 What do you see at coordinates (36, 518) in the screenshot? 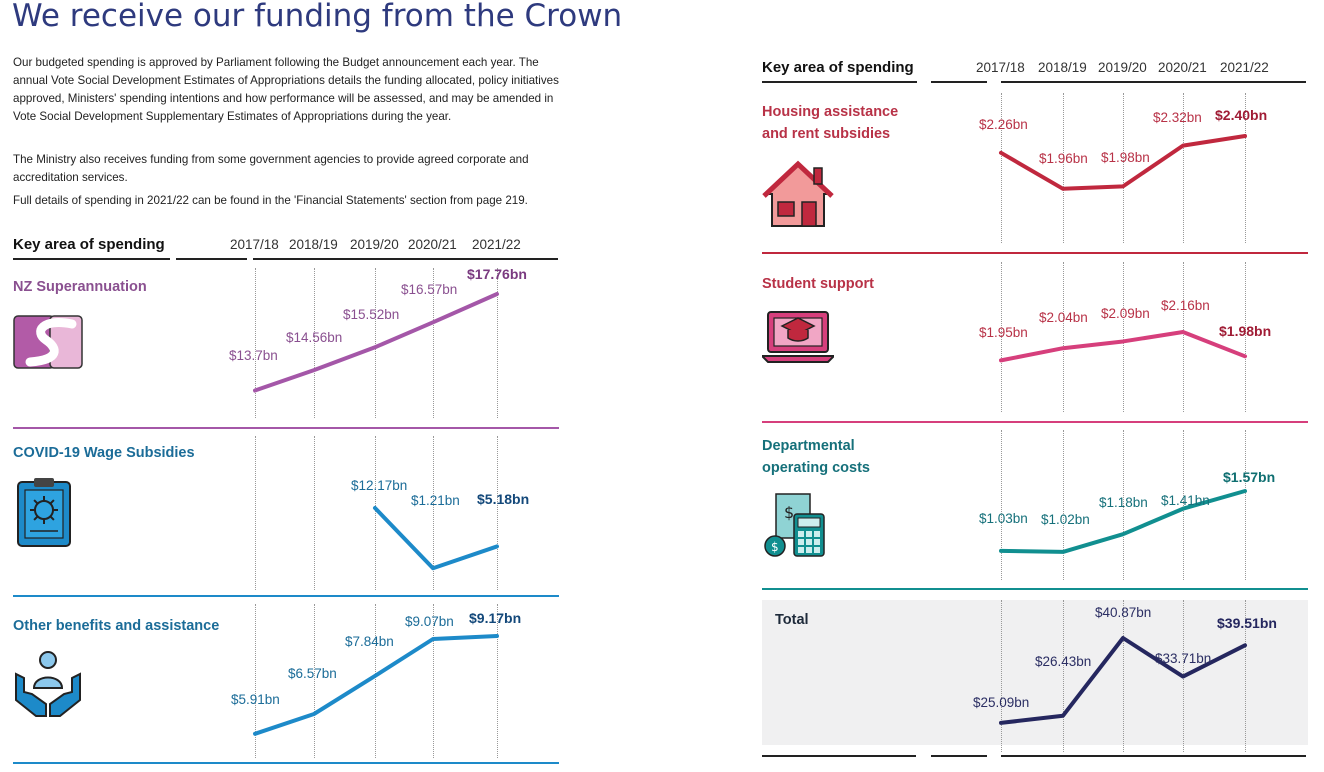
I see `virus-spike` at bounding box center [36, 518].